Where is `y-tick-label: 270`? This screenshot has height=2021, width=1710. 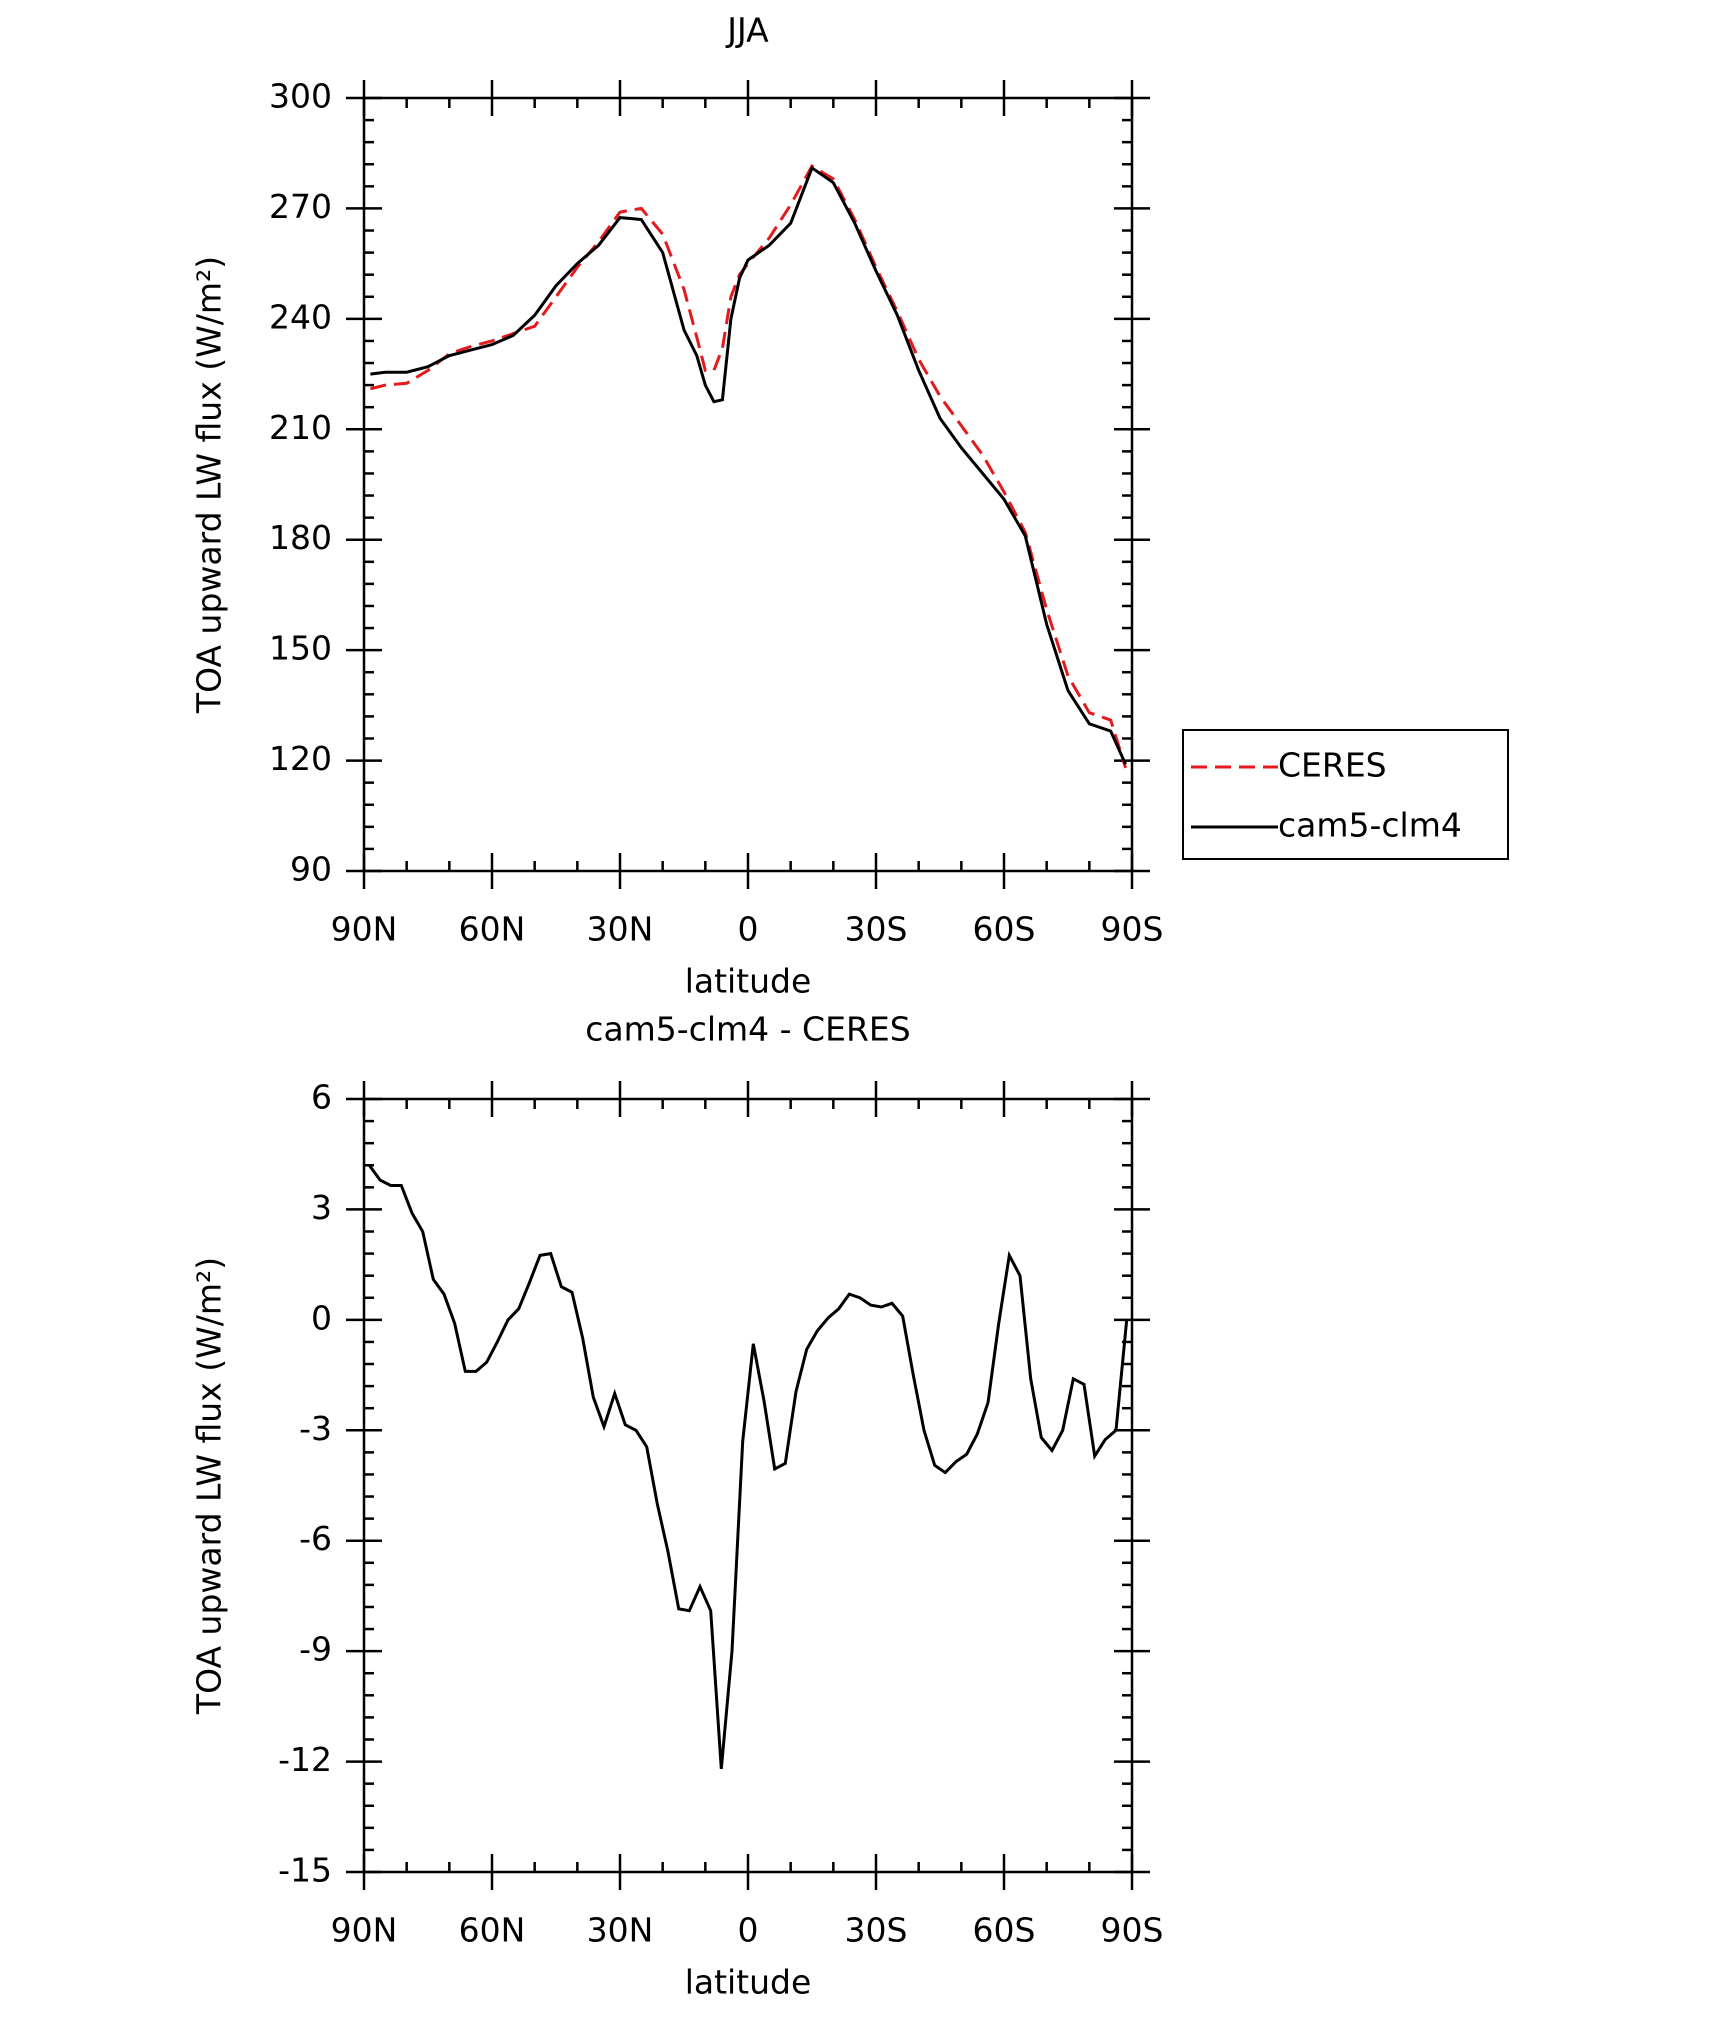 y-tick-label: 270 is located at coordinates (300, 206).